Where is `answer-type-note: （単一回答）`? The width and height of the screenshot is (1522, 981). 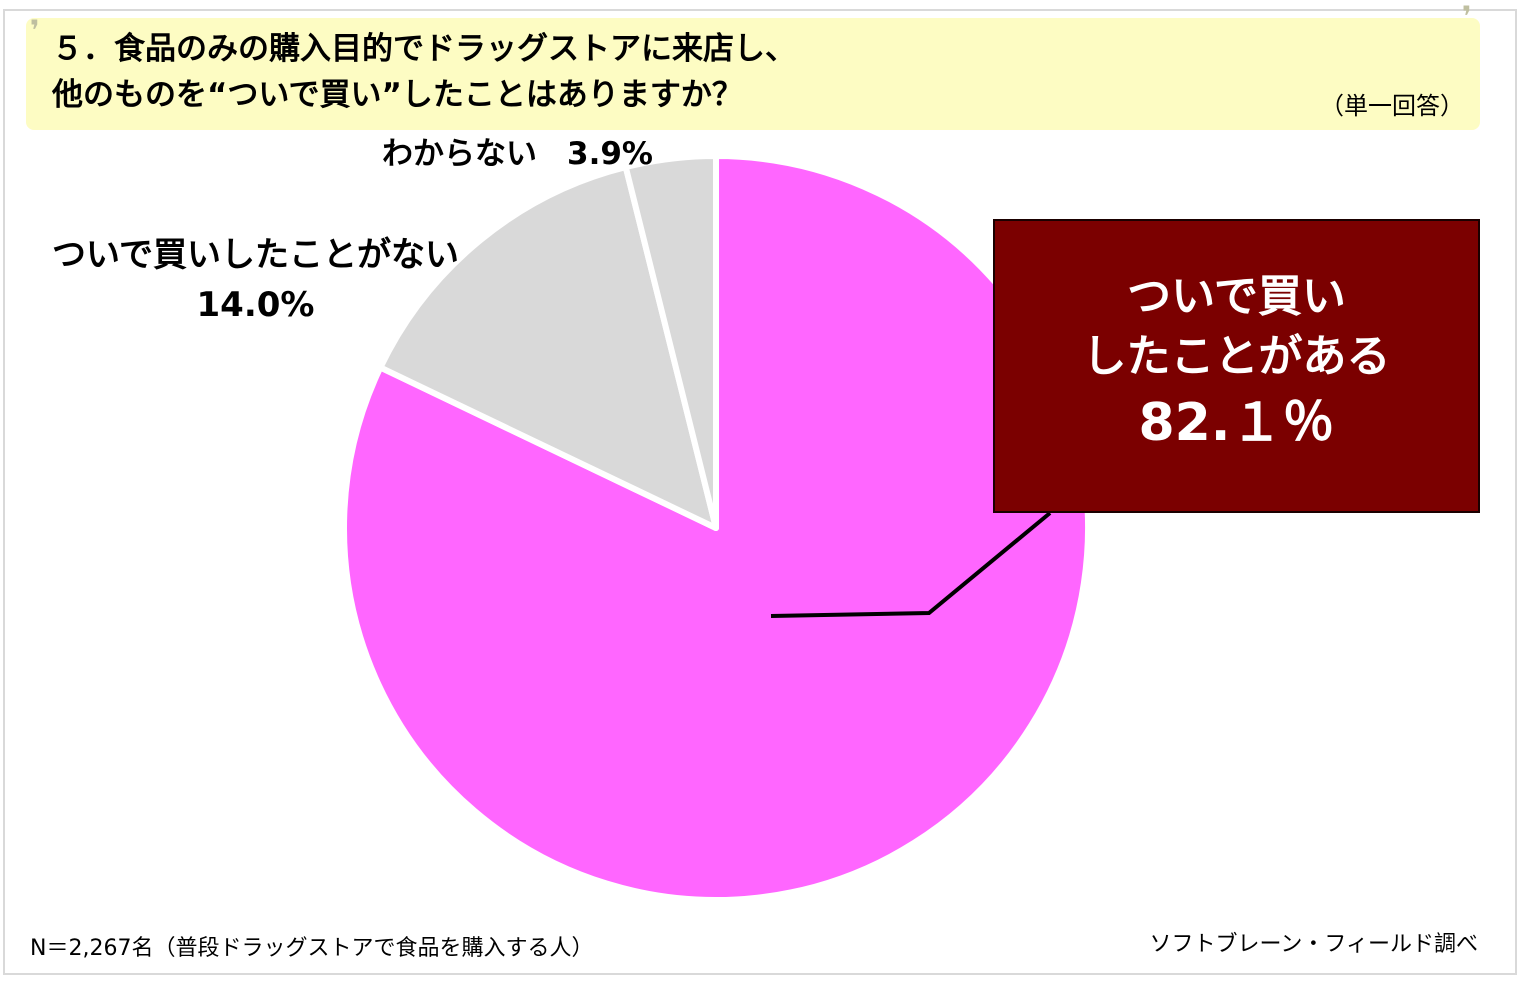
answer-type-note: （単一回答） is located at coordinates (1392, 106).